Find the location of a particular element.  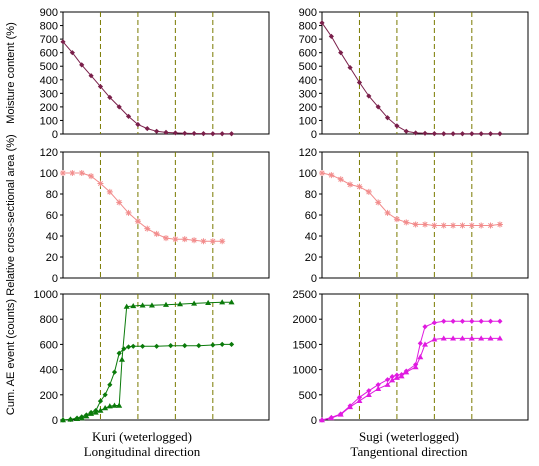

caption-line1: Sugi (weterlogged) is located at coordinates (409, 436).